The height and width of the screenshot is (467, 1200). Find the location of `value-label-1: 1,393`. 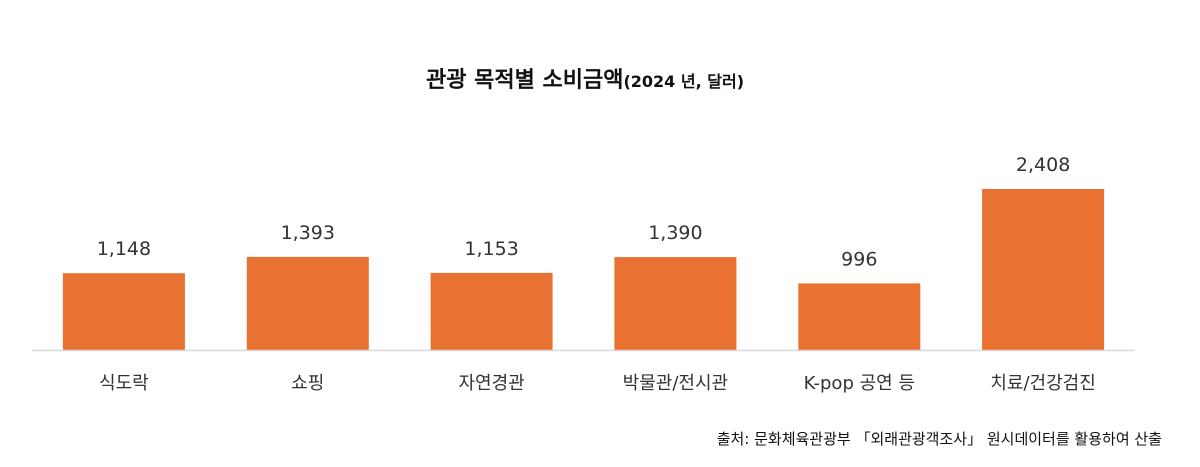

value-label-1: 1,393 is located at coordinates (308, 233).